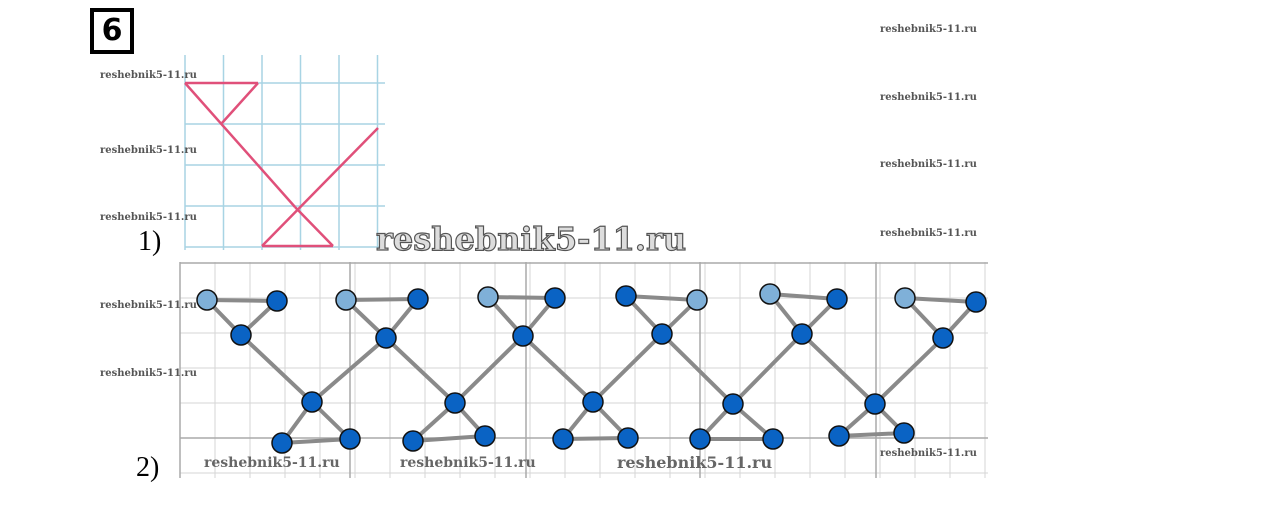  I want to click on part-label-2: 2), so click(148, 467).